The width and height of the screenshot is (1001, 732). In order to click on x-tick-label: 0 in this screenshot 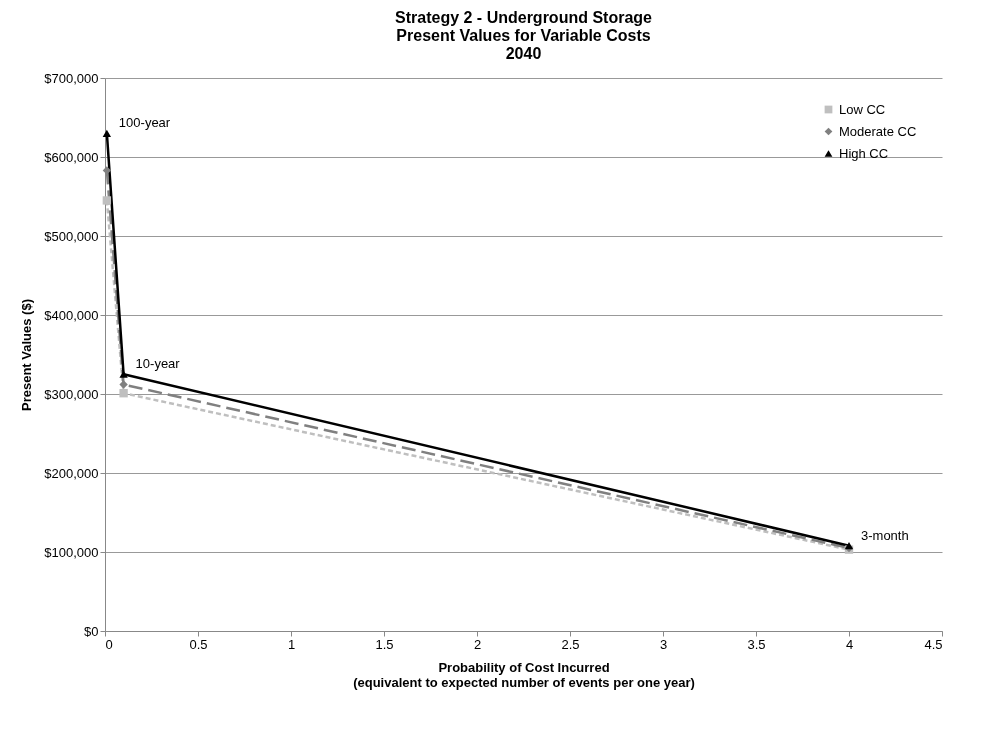, I will do `click(109, 644)`.